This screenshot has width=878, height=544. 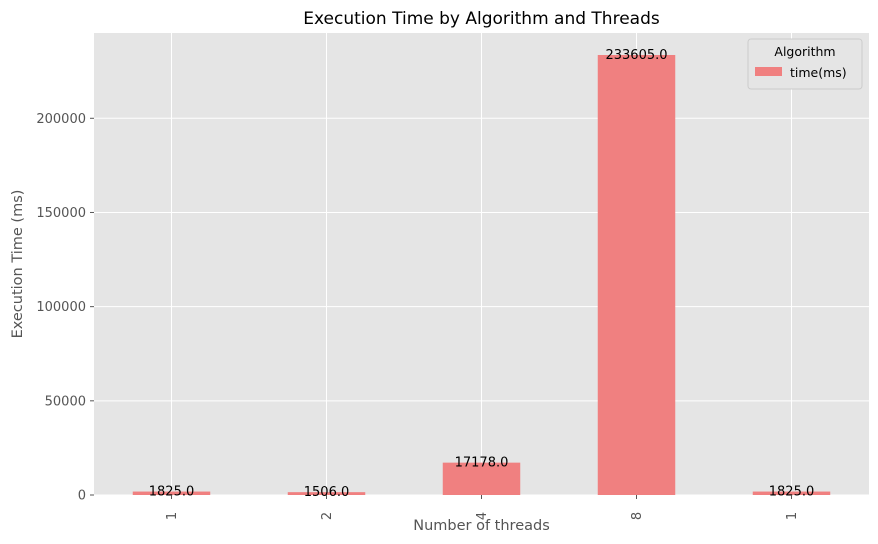 I want to click on legend-entry-time-ms: time(ms), so click(x=818, y=72).